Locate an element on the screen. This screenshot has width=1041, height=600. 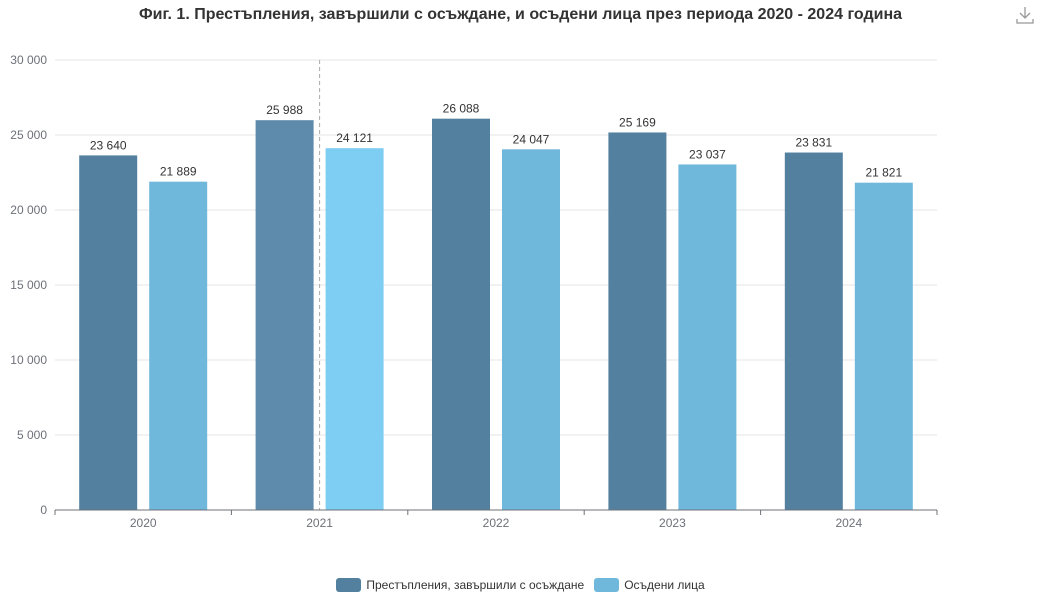
data-label: 24 047 is located at coordinates (531, 139).